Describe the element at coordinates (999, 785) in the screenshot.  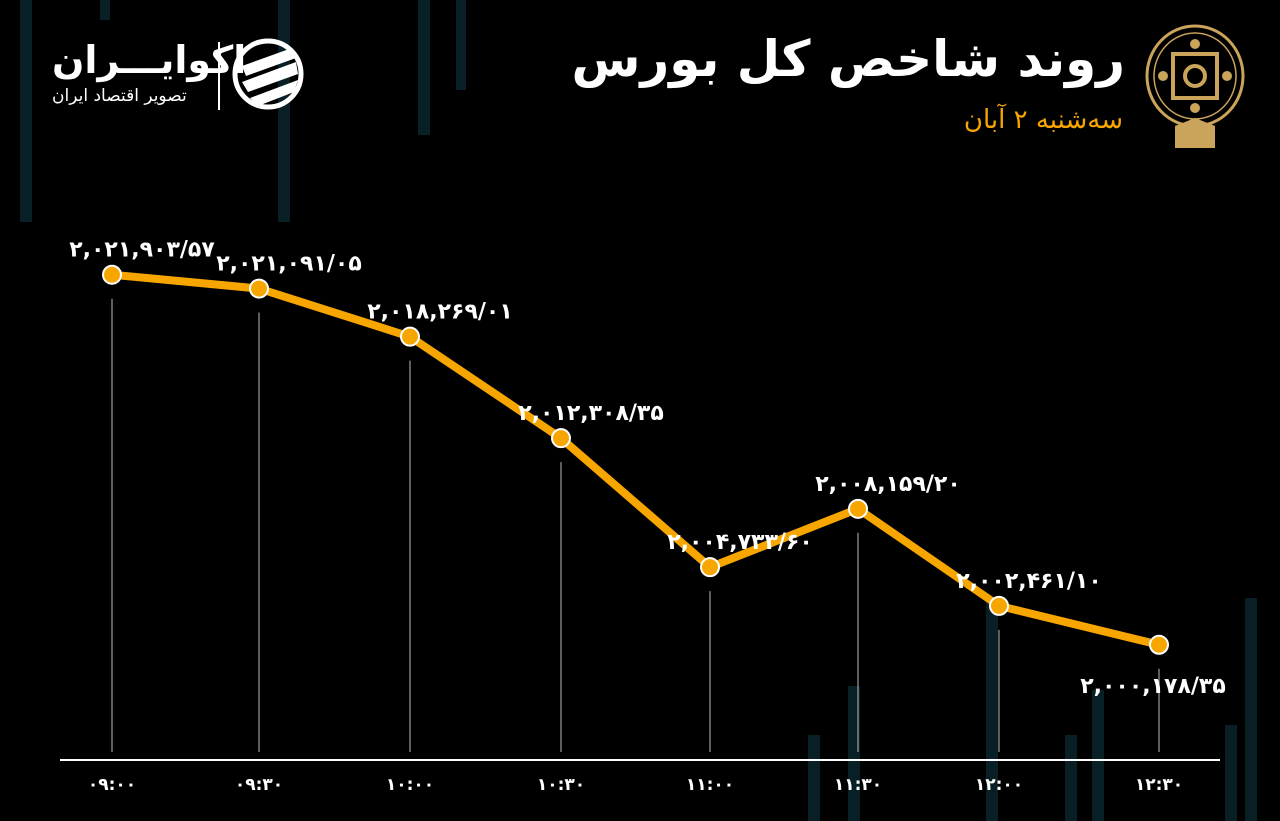
I see `x-tick-label: ۱۲:۰۰` at that location.